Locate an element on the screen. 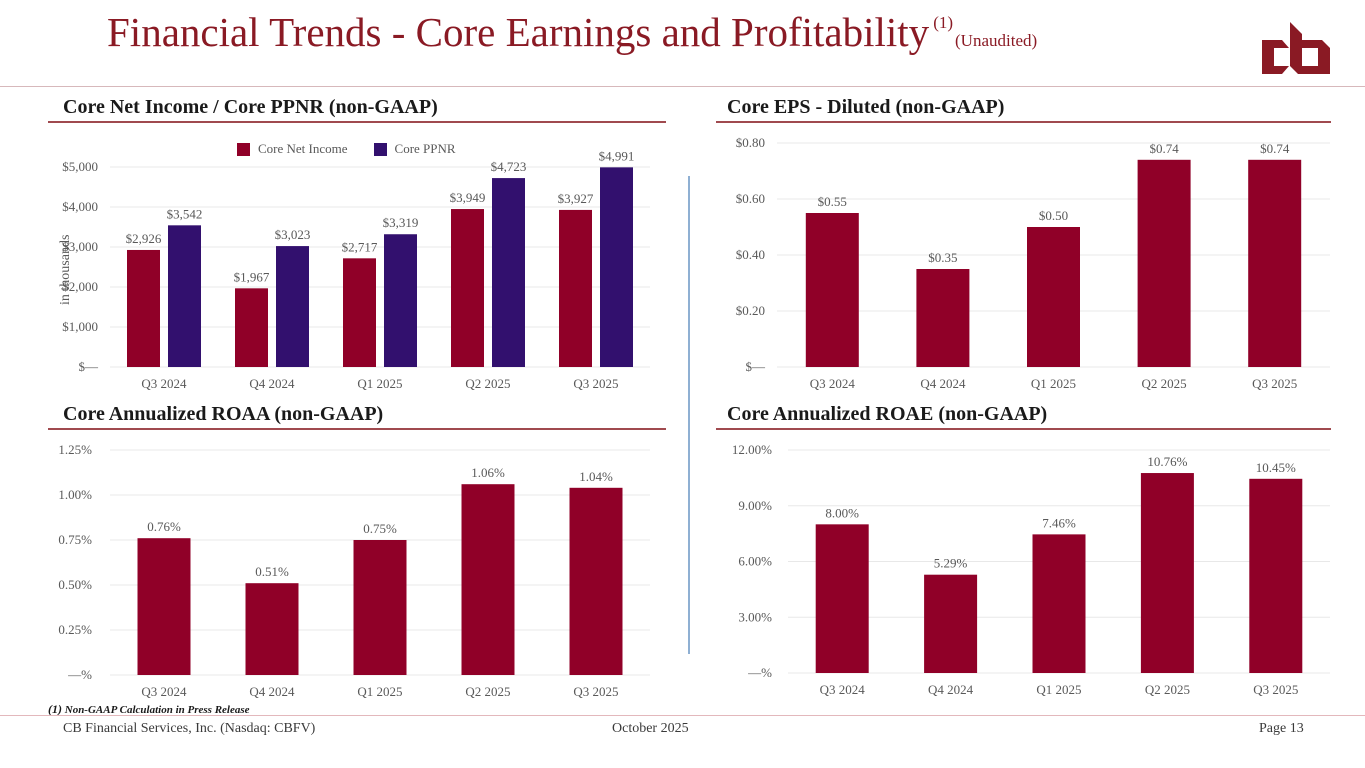 The width and height of the screenshot is (1365, 768). section-title-eps: Core EPS - Diluted (non-GAAP) is located at coordinates (866, 107).